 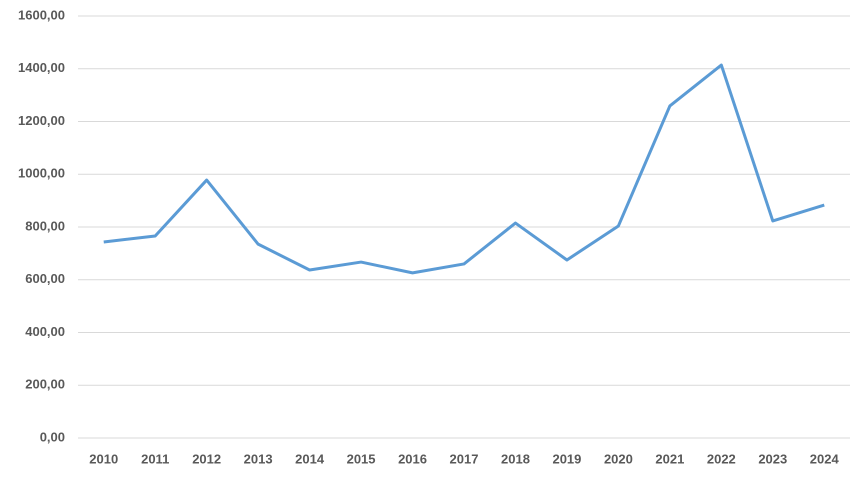 What do you see at coordinates (45, 278) in the screenshot?
I see `y-tick-label: 600,00` at bounding box center [45, 278].